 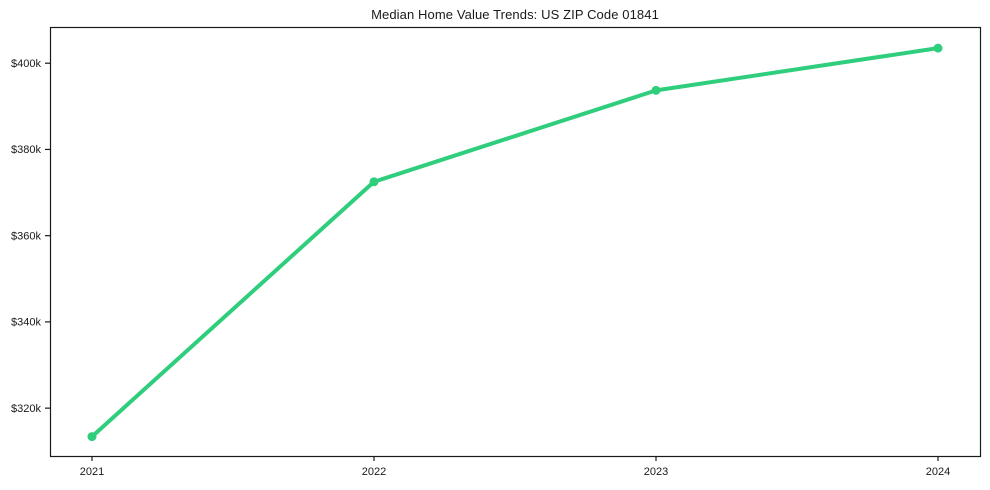 What do you see at coordinates (938, 472) in the screenshot?
I see `x-axis-tick-label: 2024` at bounding box center [938, 472].